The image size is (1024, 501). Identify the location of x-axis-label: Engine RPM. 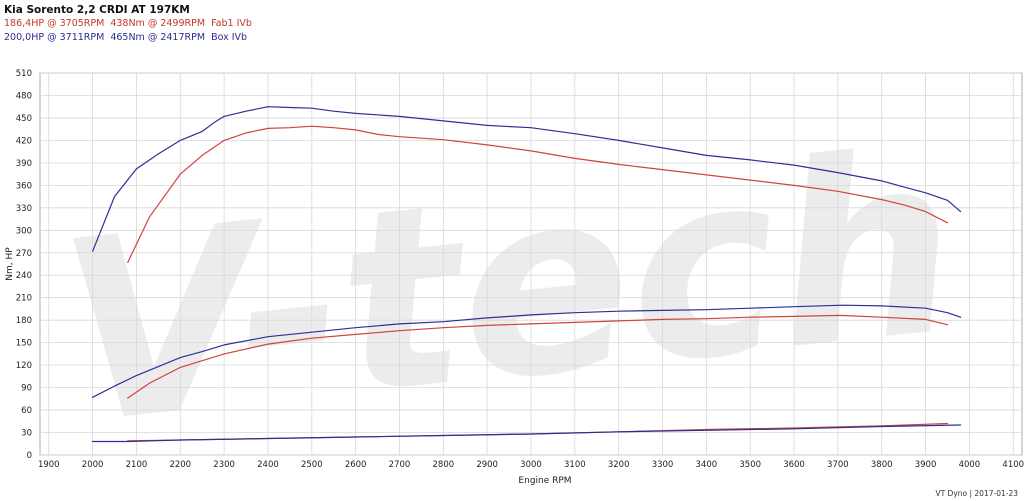
(544, 481).